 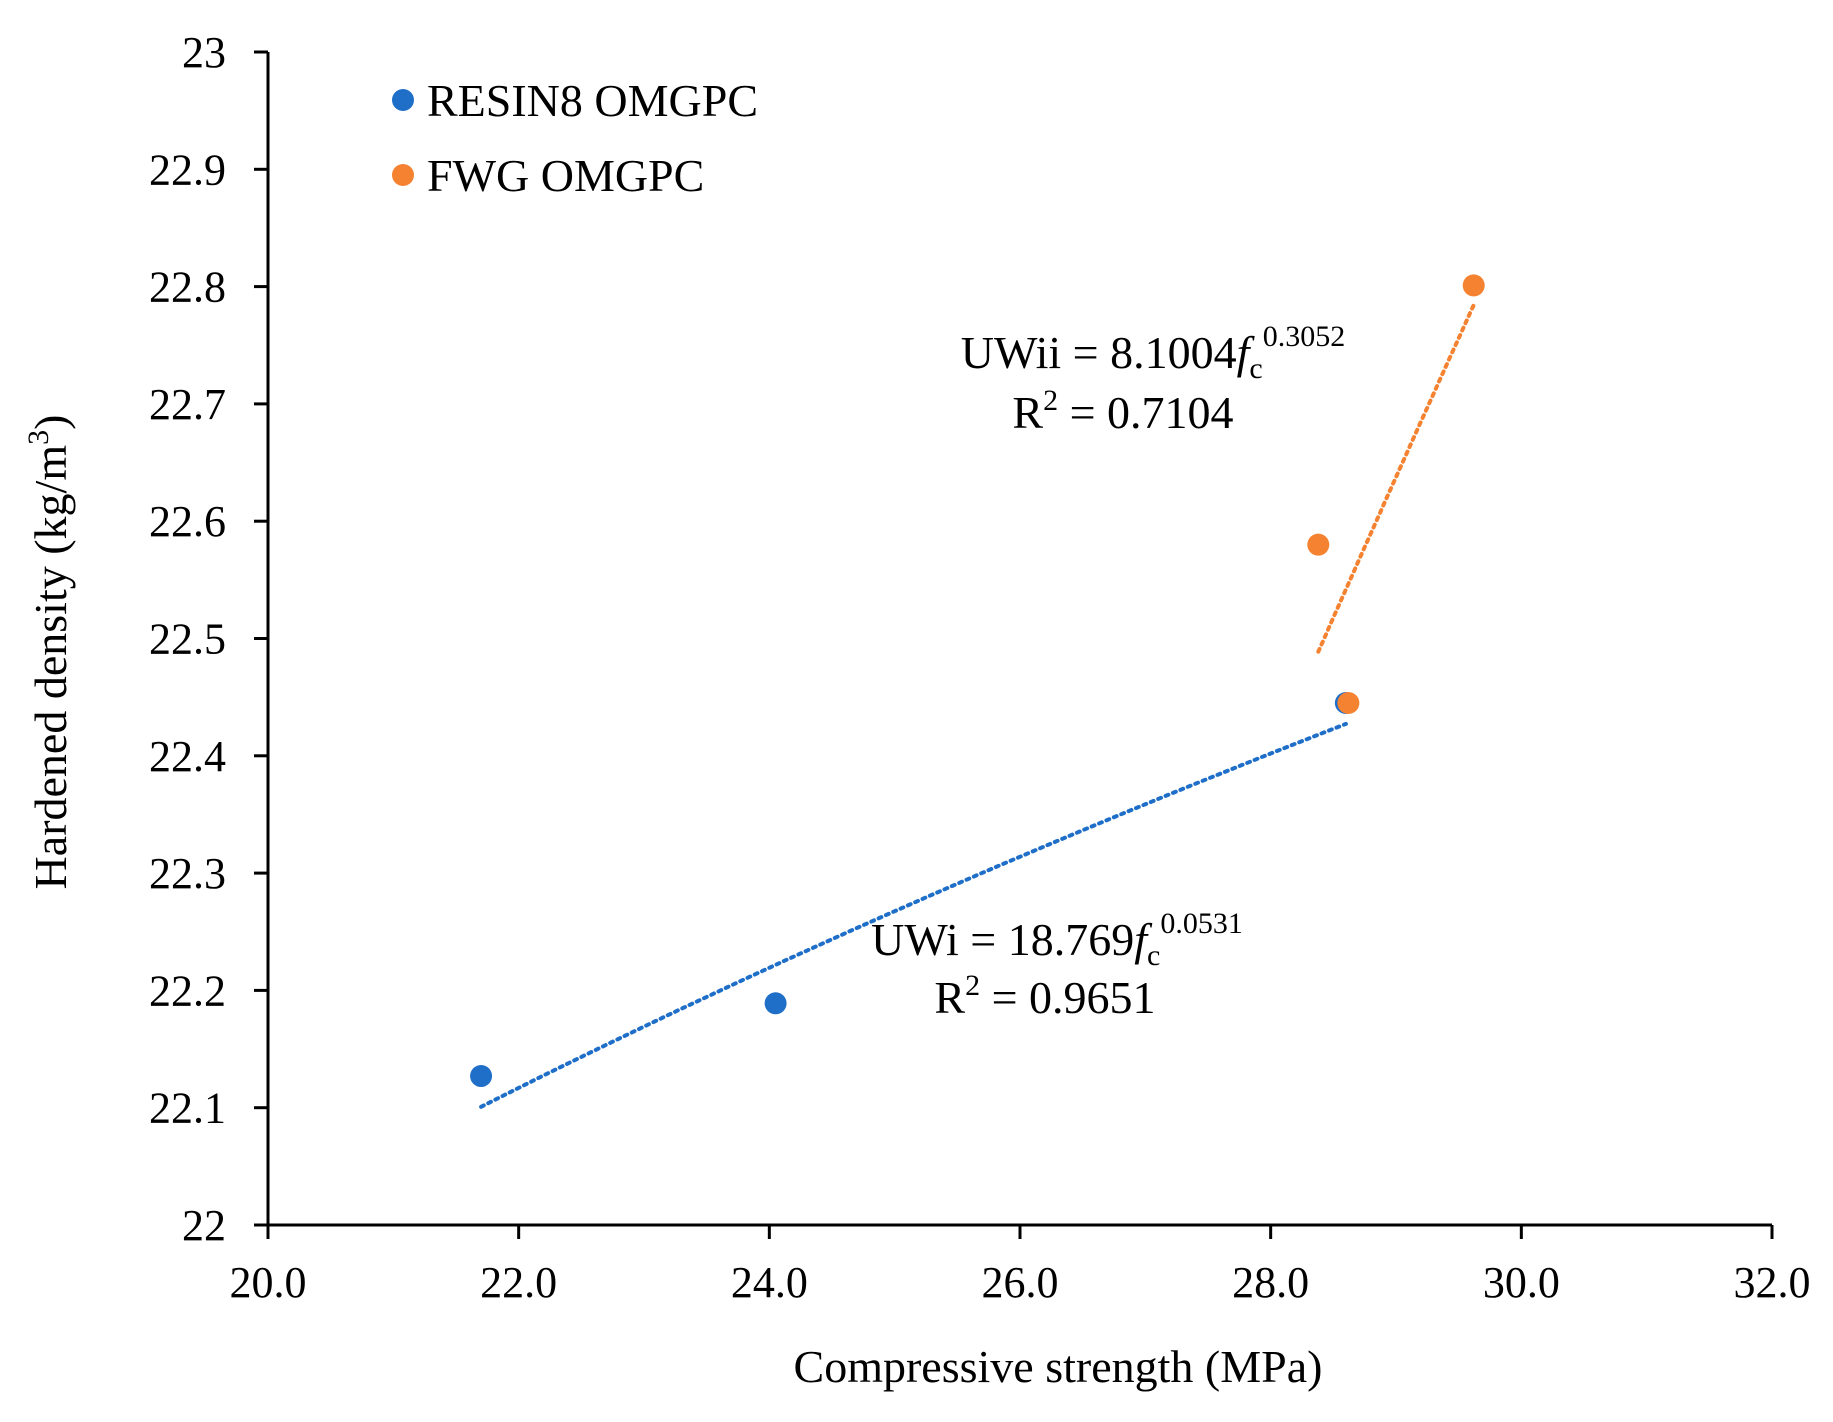 What do you see at coordinates (268, 1282) in the screenshot?
I see `x-tick-label: 20.0` at bounding box center [268, 1282].